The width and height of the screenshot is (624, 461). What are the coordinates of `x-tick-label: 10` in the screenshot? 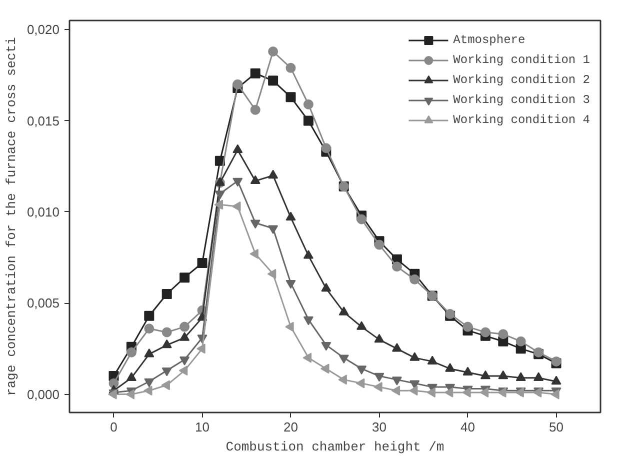 It's located at (202, 427).